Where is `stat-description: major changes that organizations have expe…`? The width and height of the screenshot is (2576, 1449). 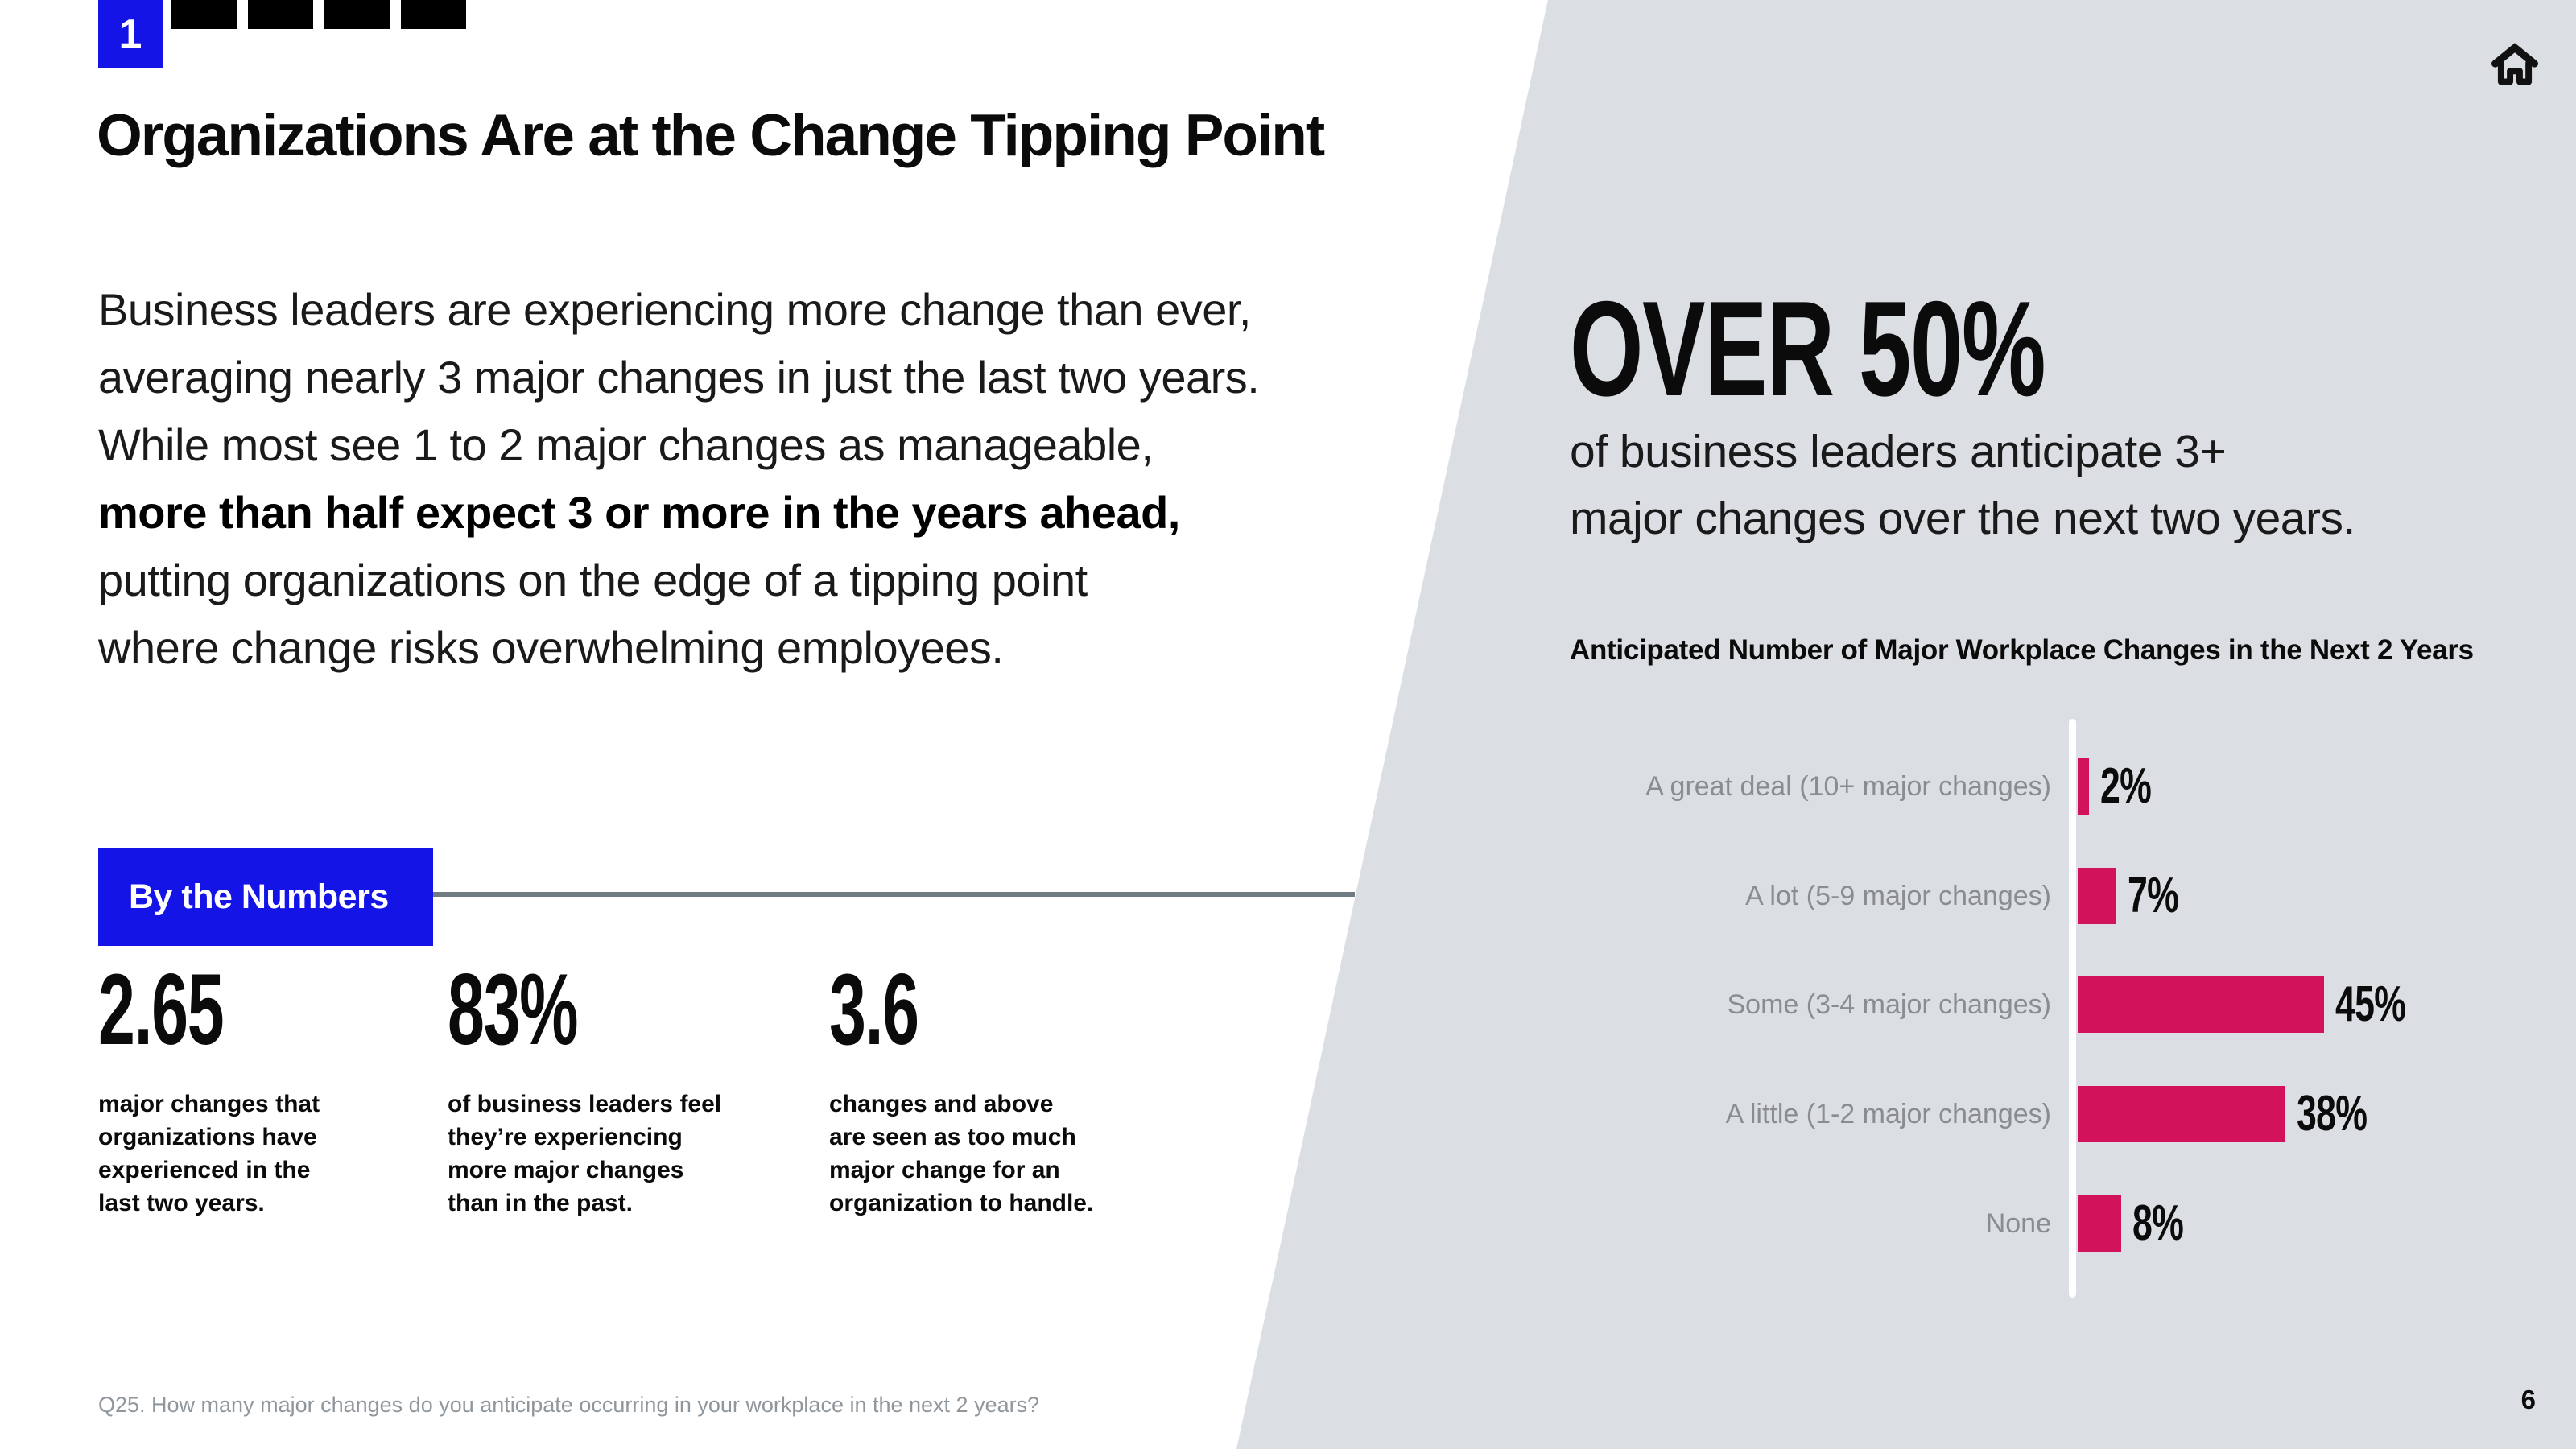 stat-description: major changes that organizations have expe… is located at coordinates (275, 1154).